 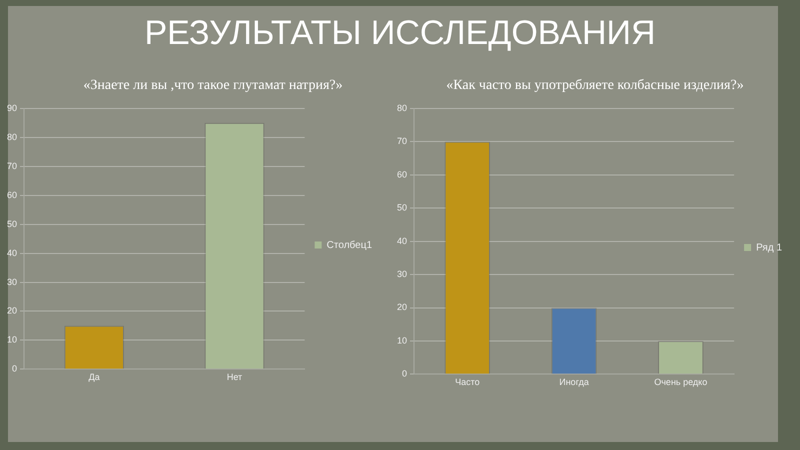 I want to click on x-tick-label: Да, so click(x=94, y=377).